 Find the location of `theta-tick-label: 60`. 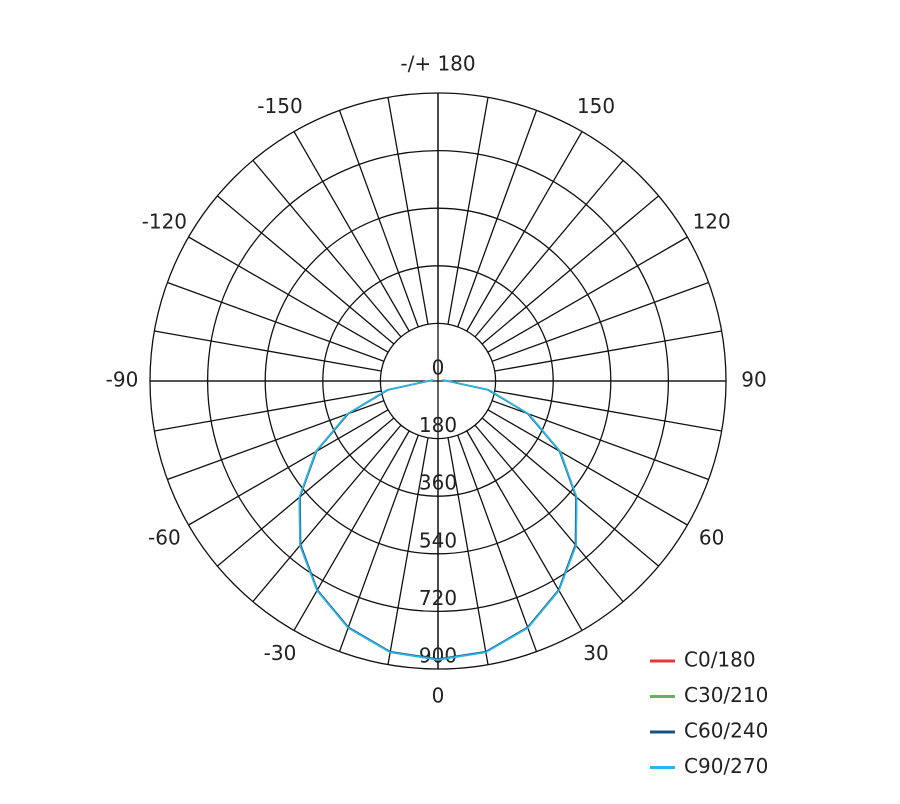

theta-tick-label: 60 is located at coordinates (711, 538).